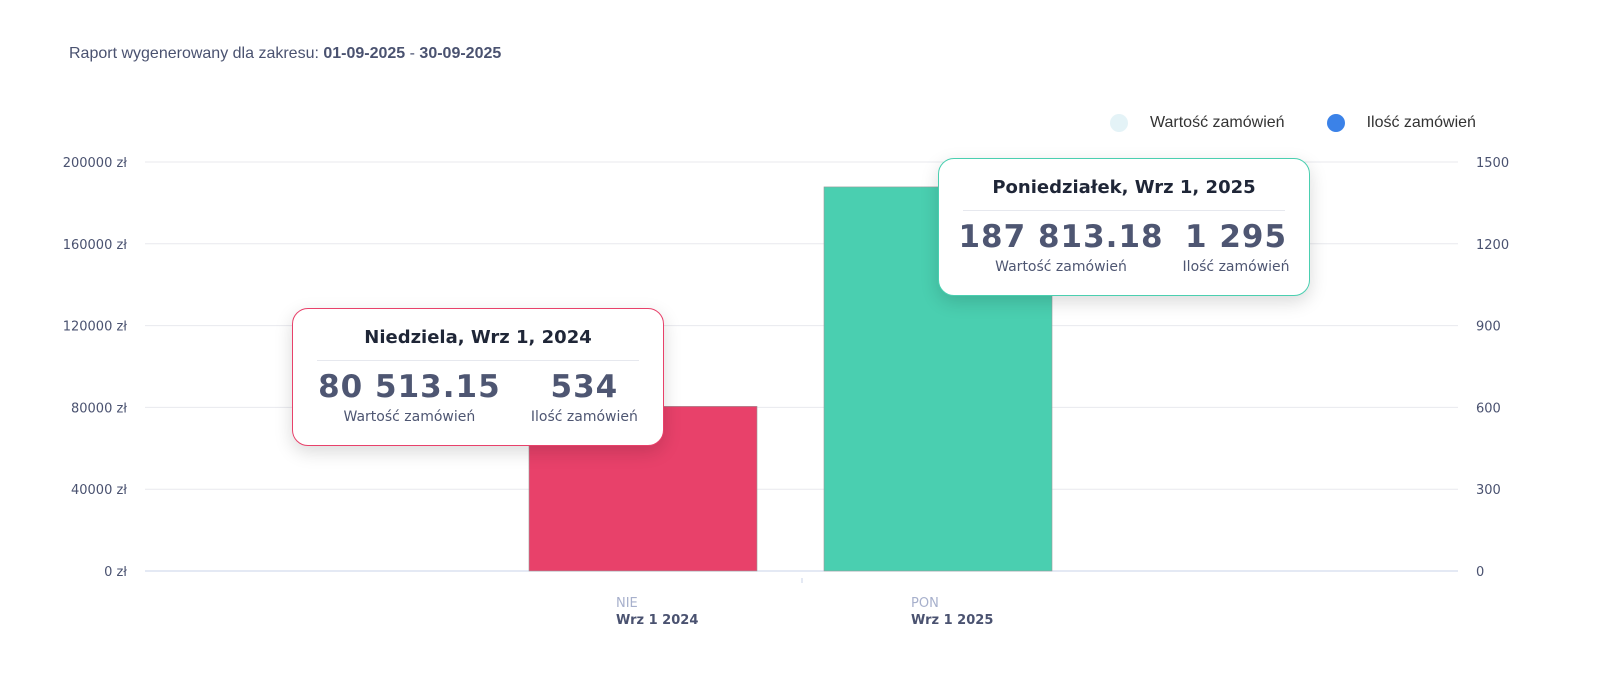  I want to click on x-label-date: Wrz 1 2024, so click(657, 620).